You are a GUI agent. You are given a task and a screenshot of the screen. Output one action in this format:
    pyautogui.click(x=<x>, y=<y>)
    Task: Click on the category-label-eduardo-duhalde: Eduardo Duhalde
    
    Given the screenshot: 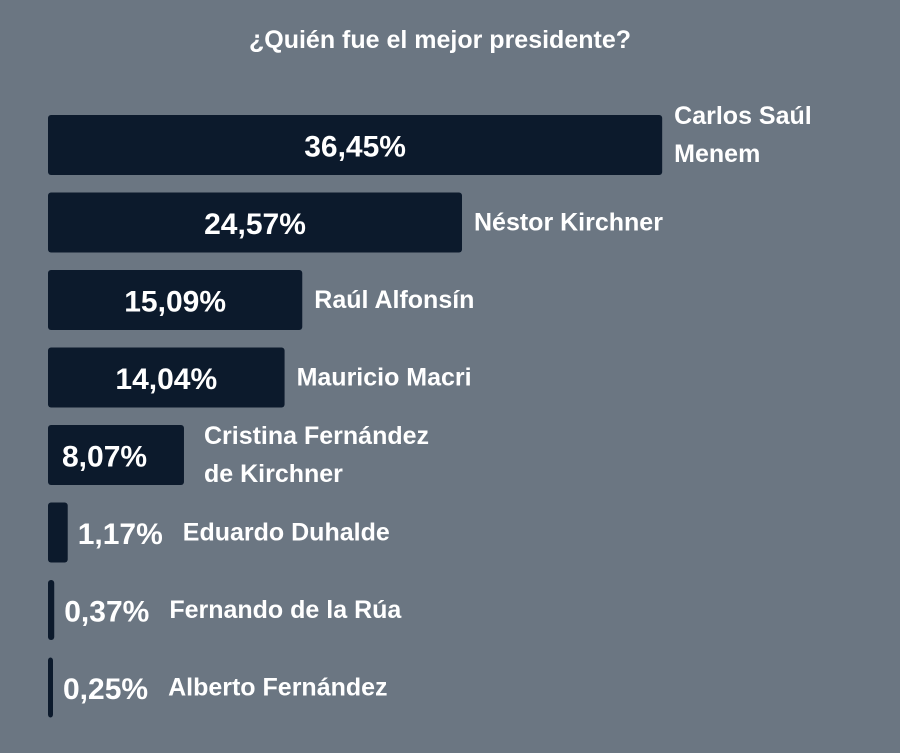 What is the action you would take?
    pyautogui.click(x=286, y=533)
    